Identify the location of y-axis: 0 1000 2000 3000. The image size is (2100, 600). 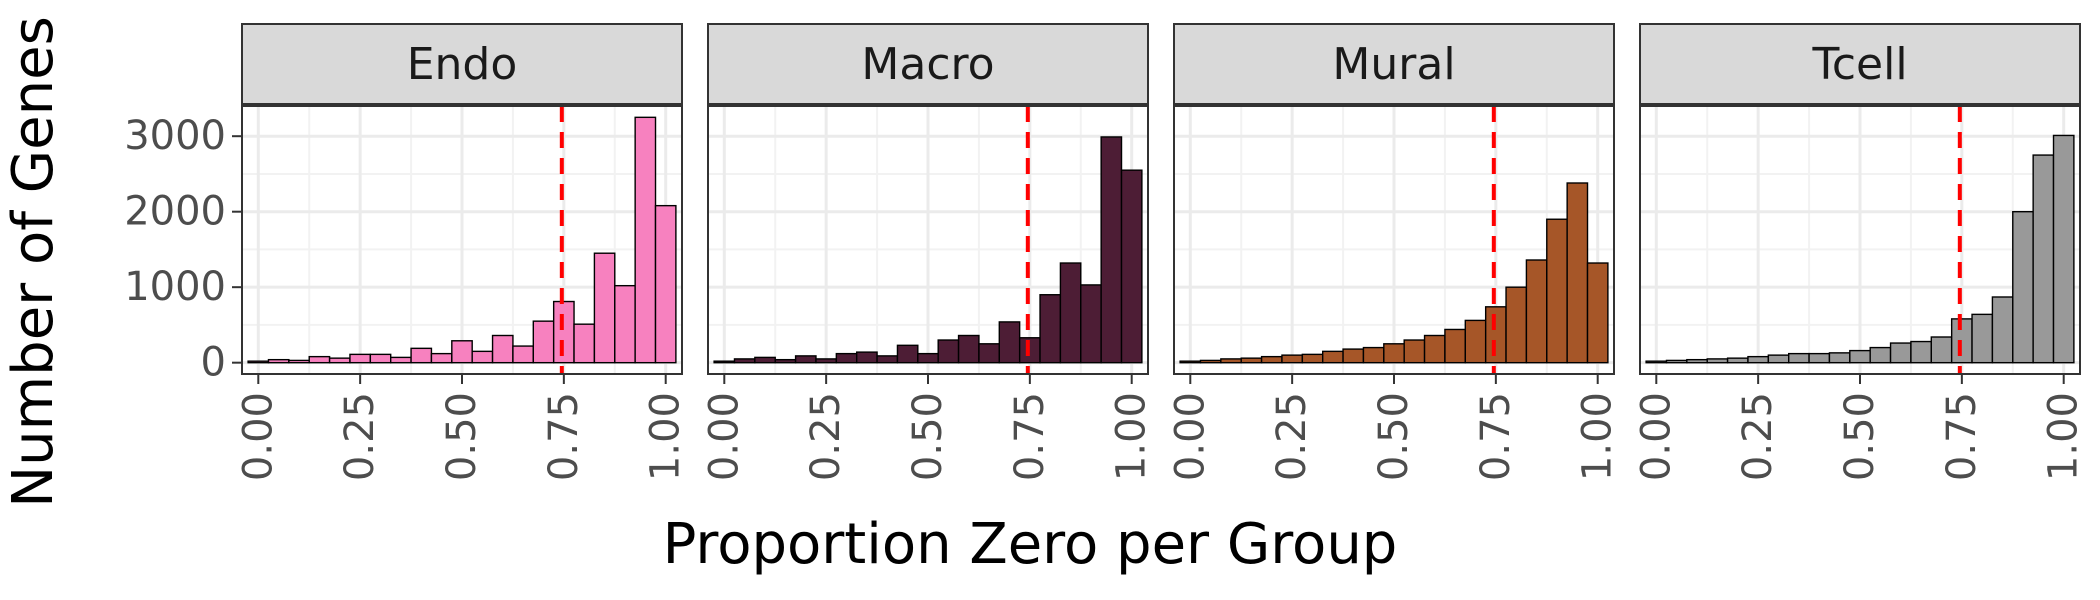
(183, 249).